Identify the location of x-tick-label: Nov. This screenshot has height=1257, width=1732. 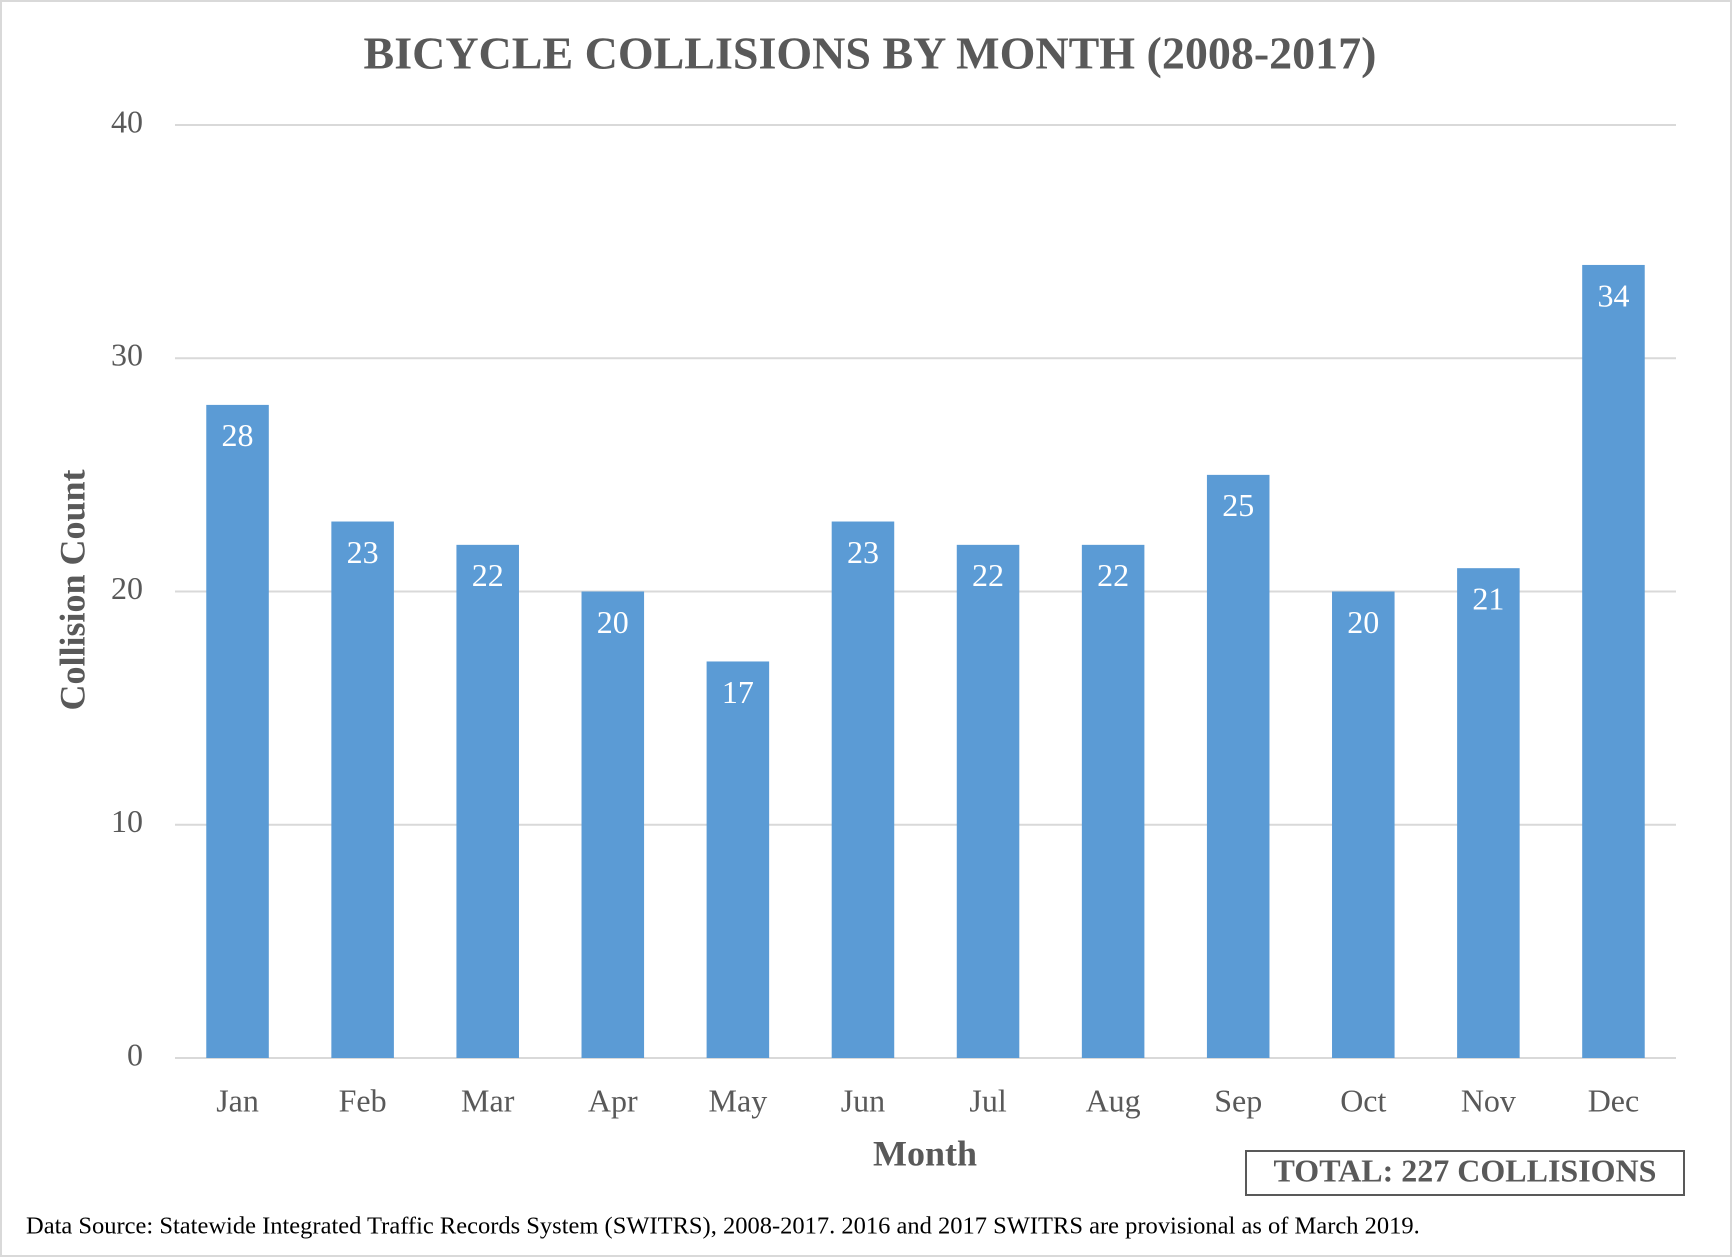
(1488, 1100).